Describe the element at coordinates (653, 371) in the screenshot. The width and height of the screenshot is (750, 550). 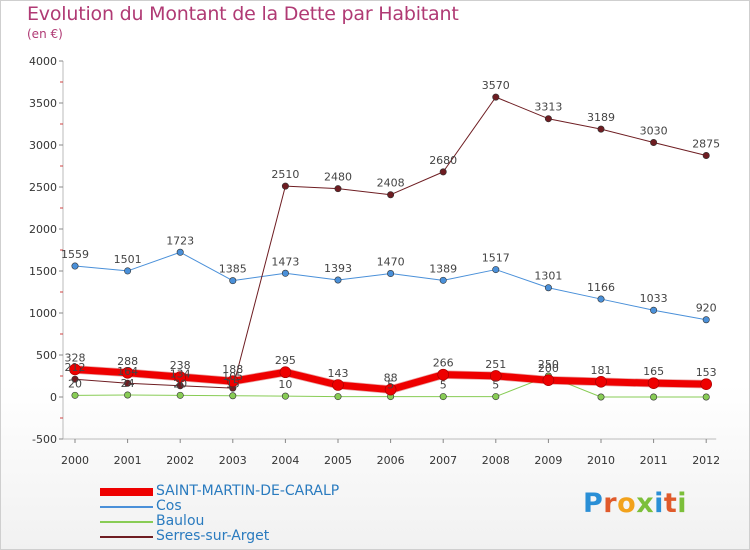
I see `data-label: 165` at that location.